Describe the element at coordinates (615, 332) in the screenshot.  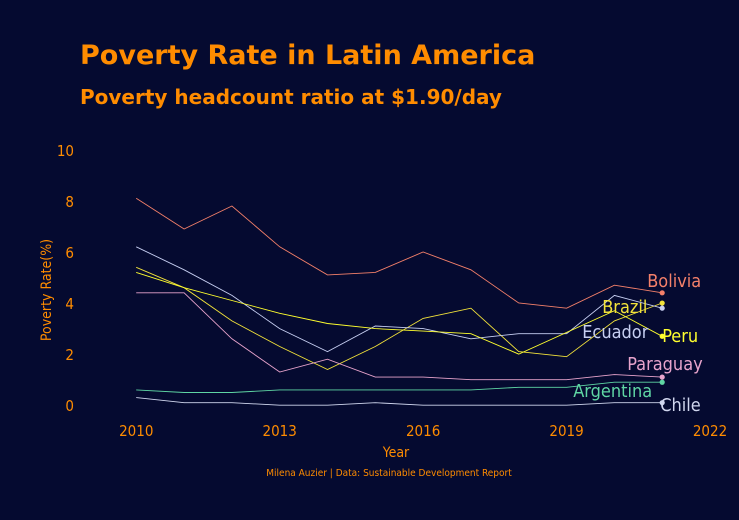
I see `series-label-ecuador: Ecuador` at that location.